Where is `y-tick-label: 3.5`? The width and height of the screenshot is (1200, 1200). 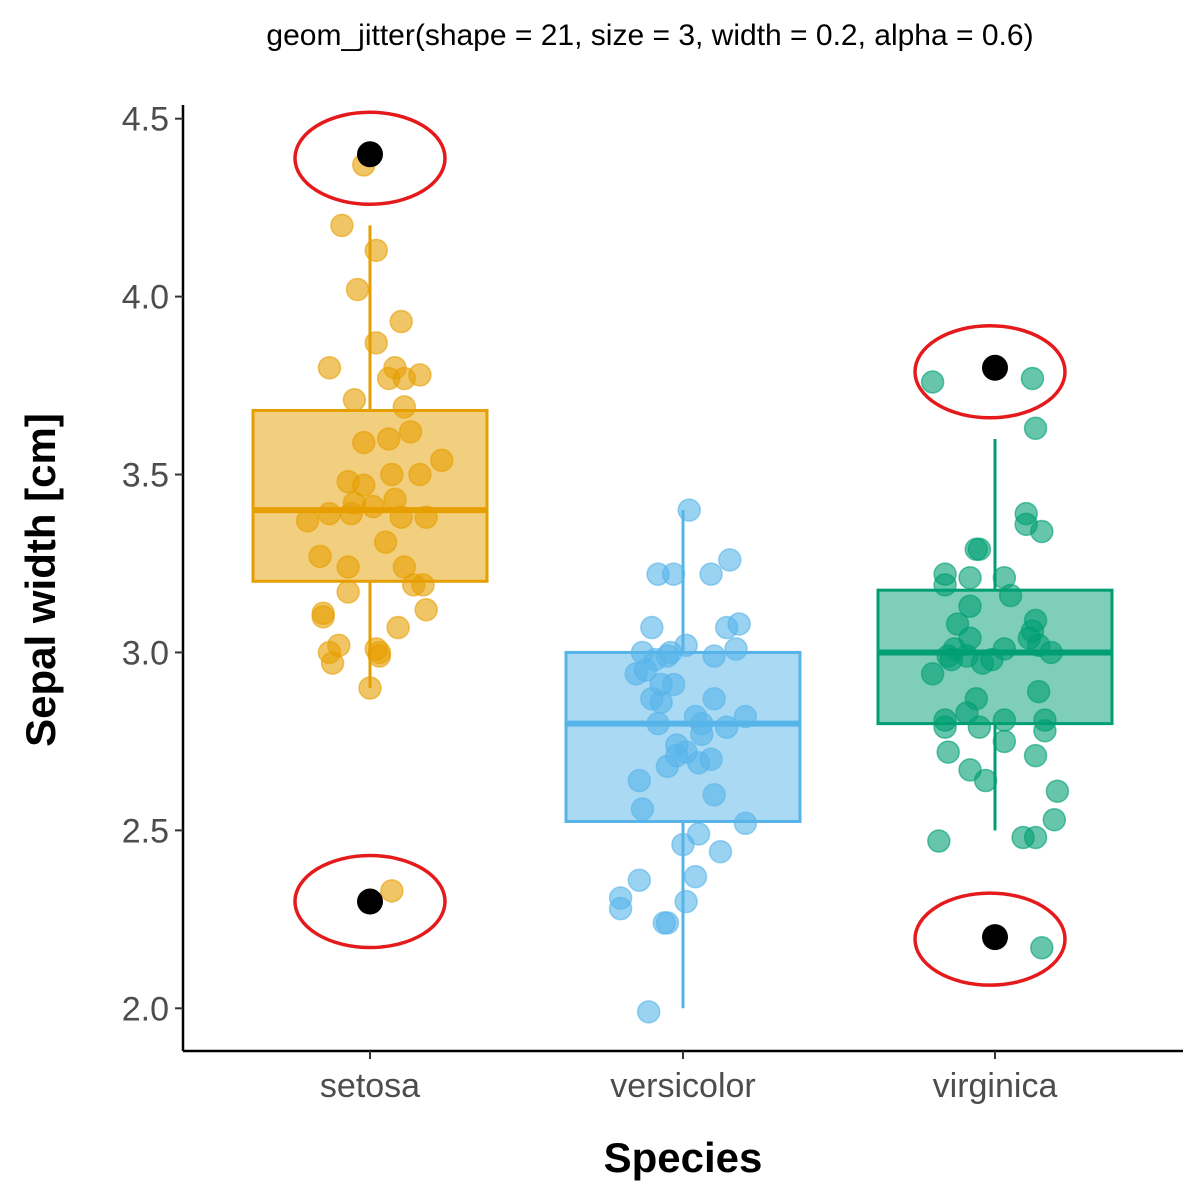 y-tick-label: 3.5 is located at coordinates (145, 476).